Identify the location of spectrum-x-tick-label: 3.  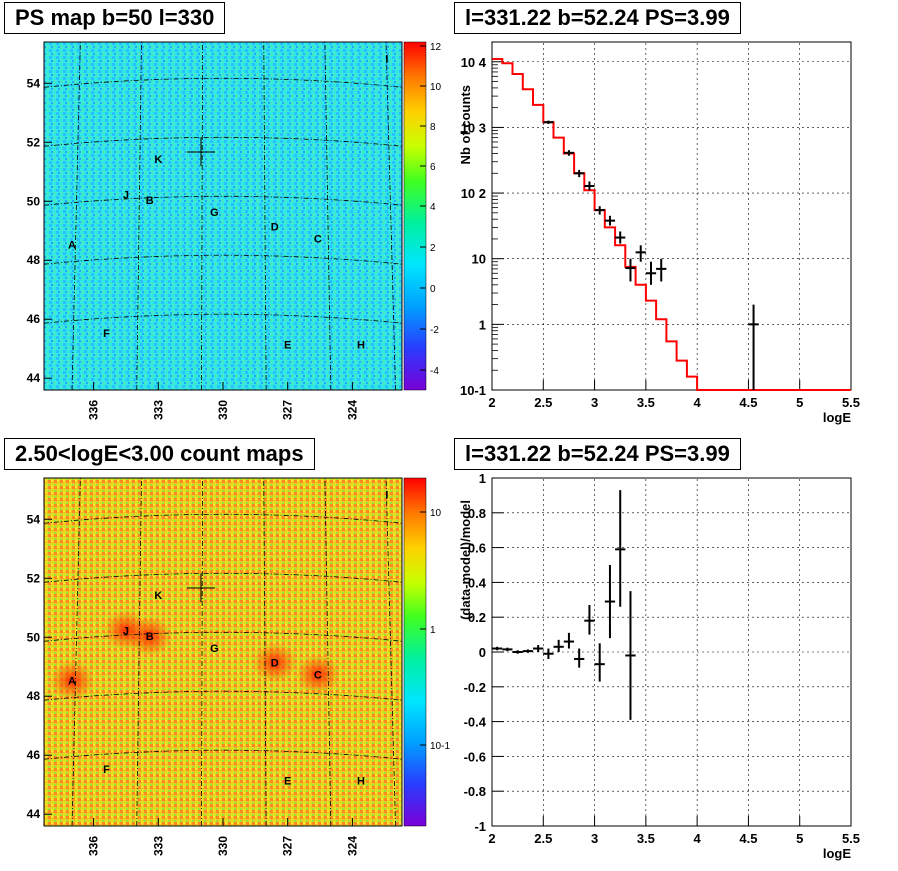
(594, 402).